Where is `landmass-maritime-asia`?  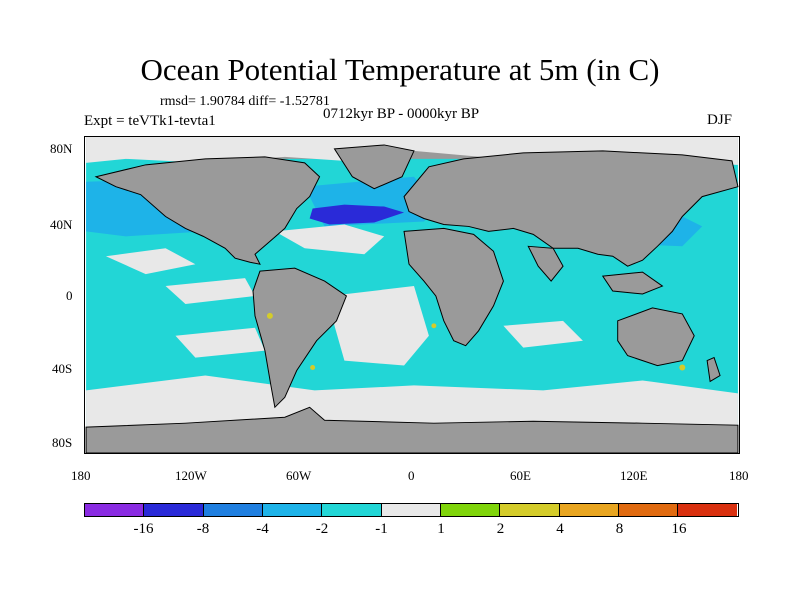
landmass-maritime-asia is located at coordinates (632, 283).